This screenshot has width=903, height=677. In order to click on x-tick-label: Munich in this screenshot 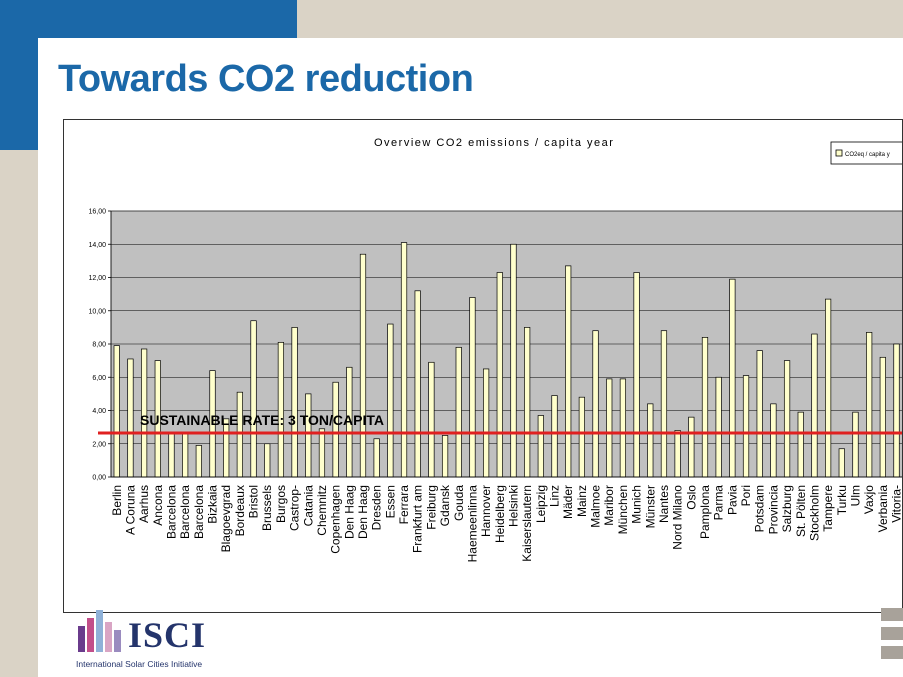, I will do `click(637, 504)`.